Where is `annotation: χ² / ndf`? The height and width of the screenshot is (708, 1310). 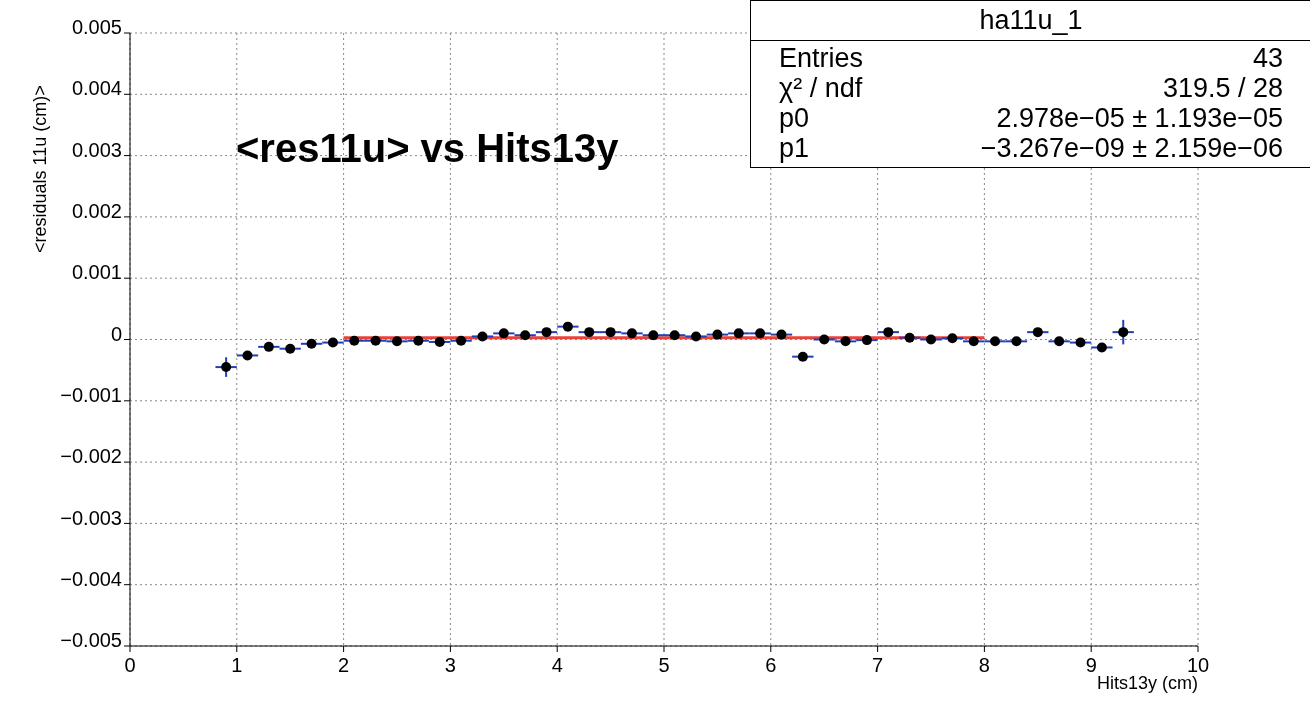 annotation: χ² / ndf is located at coordinates (821, 88).